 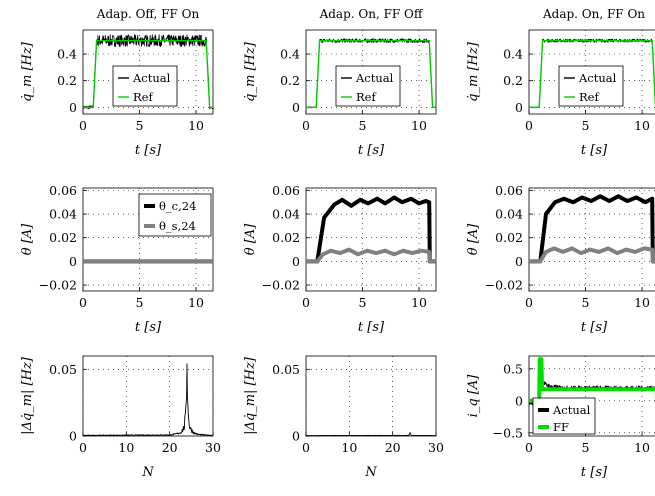 What do you see at coordinates (177, 226) in the screenshot?
I see `legend-label: θ_s,24` at bounding box center [177, 226].